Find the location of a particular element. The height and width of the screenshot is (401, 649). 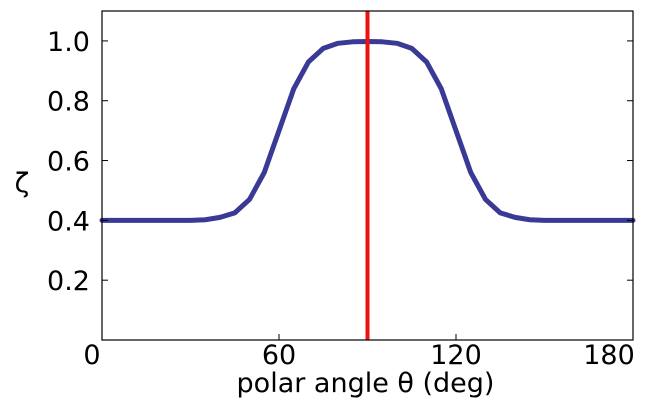

y-tick-label: 1.0 is located at coordinates (68, 42).